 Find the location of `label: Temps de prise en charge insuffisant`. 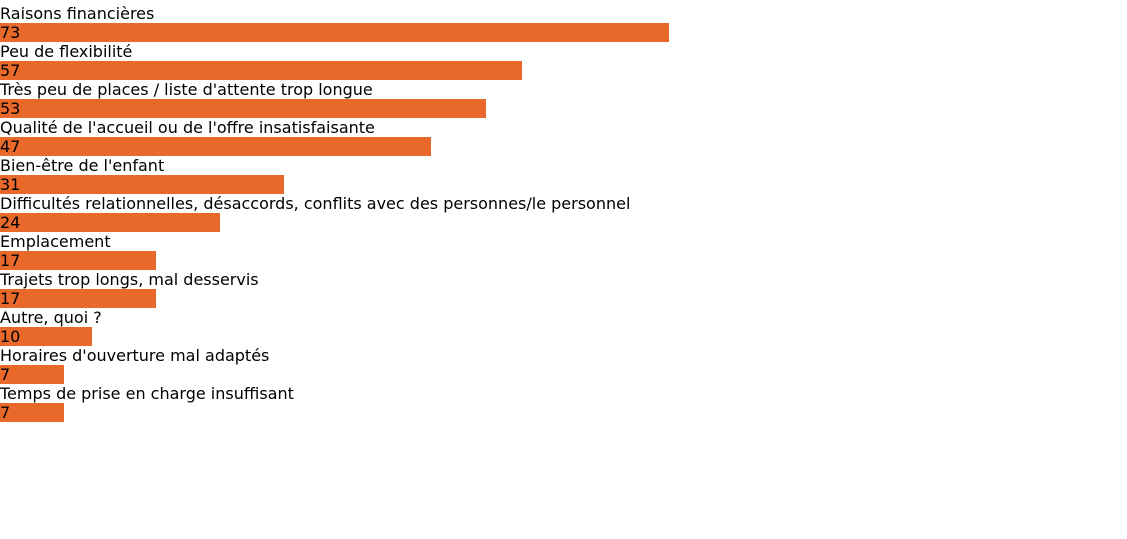

label: Temps de prise en charge insuffisant is located at coordinates (147, 393).